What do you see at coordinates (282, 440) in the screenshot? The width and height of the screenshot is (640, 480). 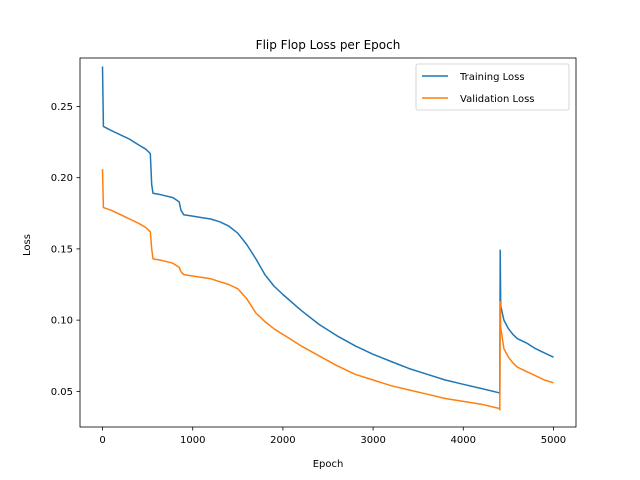 I see `x-tick-label: 2000` at bounding box center [282, 440].